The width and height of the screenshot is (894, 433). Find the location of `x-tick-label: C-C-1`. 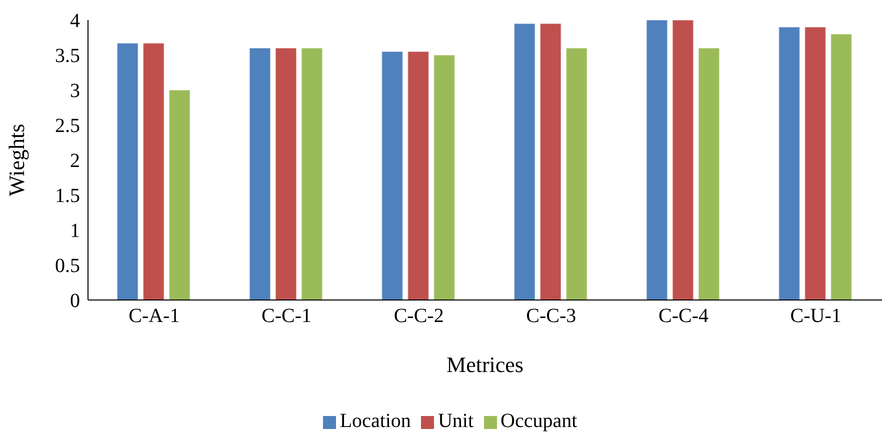

x-tick-label: C-C-1 is located at coordinates (287, 316).